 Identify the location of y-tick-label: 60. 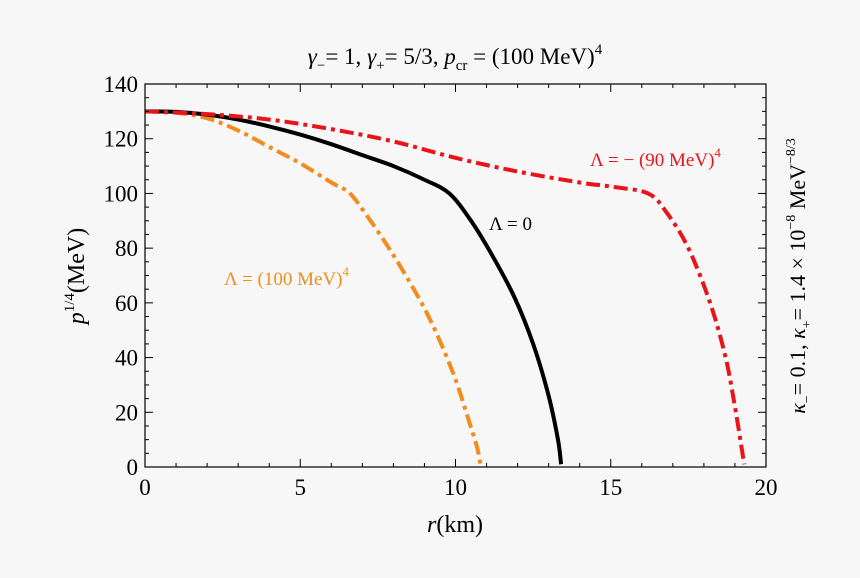
(126, 303).